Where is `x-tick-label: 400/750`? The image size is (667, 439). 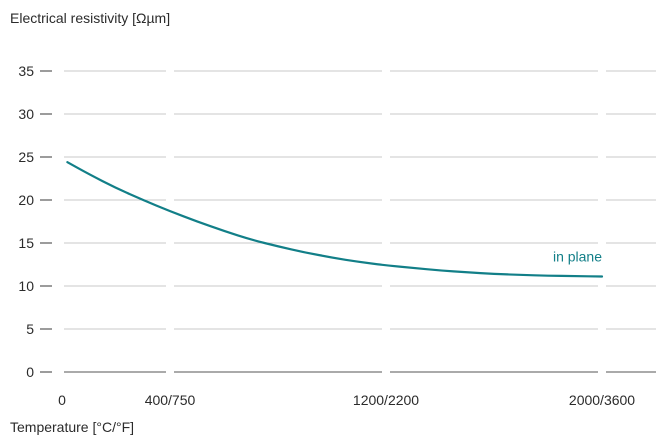 x-tick-label: 400/750 is located at coordinates (170, 400).